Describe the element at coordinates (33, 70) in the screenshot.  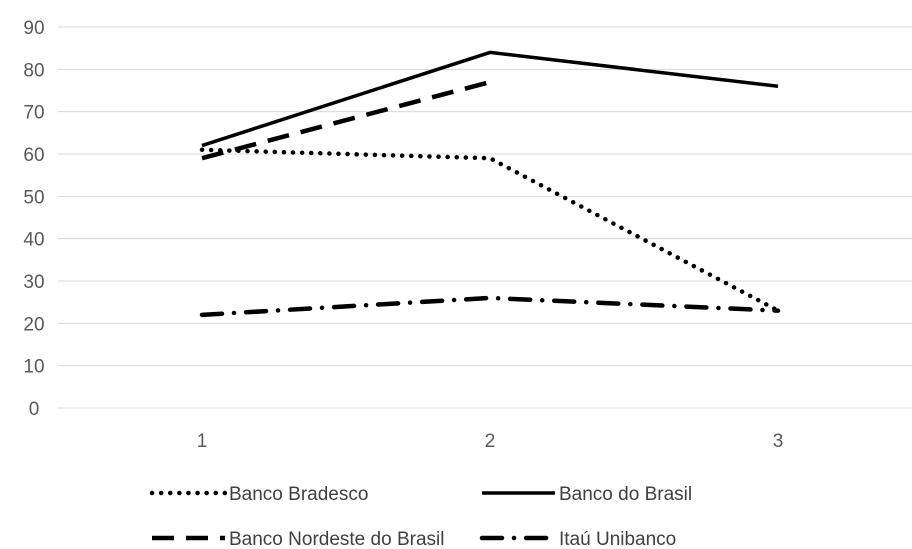
I see `y-tick-label: 80` at that location.